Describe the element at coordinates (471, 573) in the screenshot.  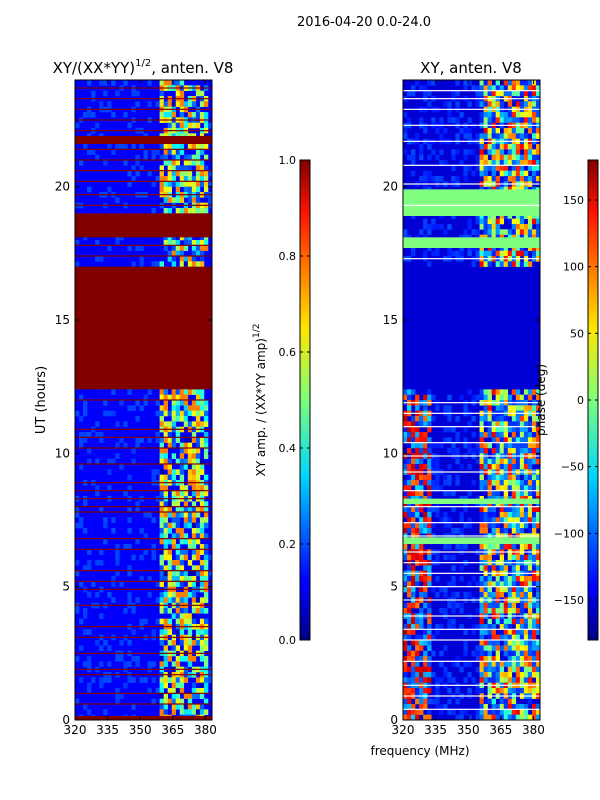
I see `white-line` at that location.